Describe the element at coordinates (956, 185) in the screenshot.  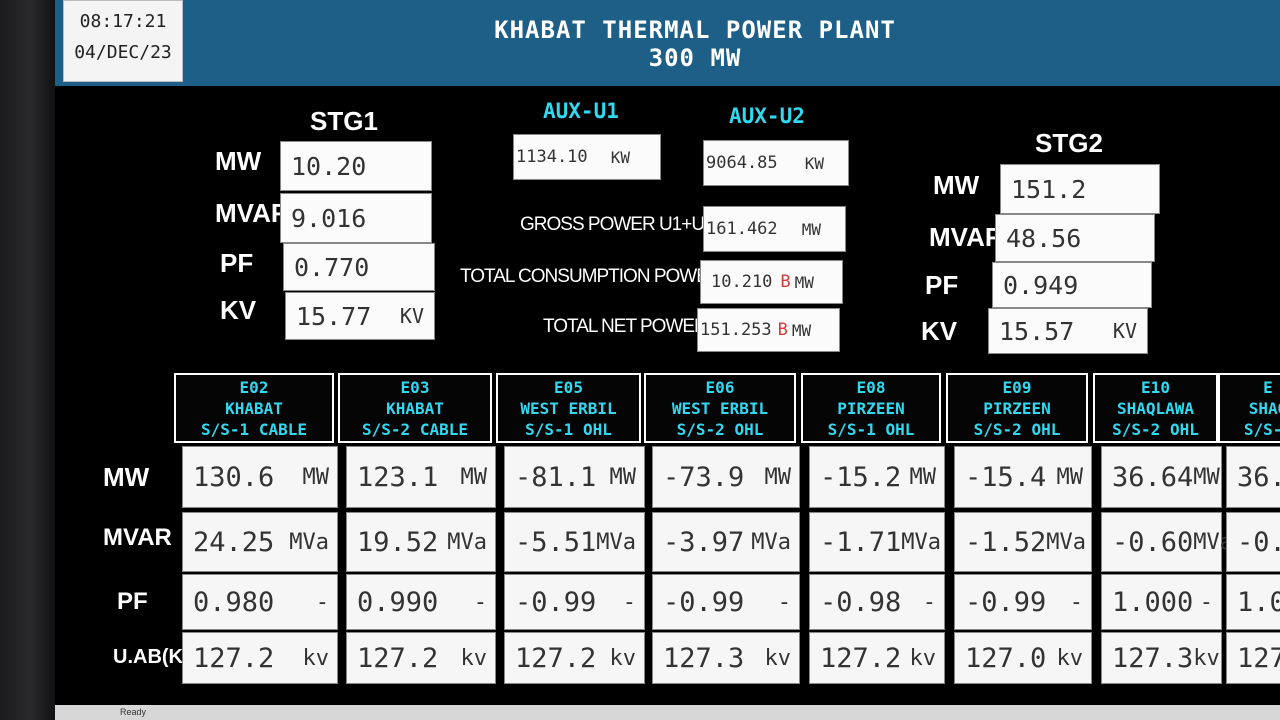
I see `stg2-label-mw: MW` at that location.